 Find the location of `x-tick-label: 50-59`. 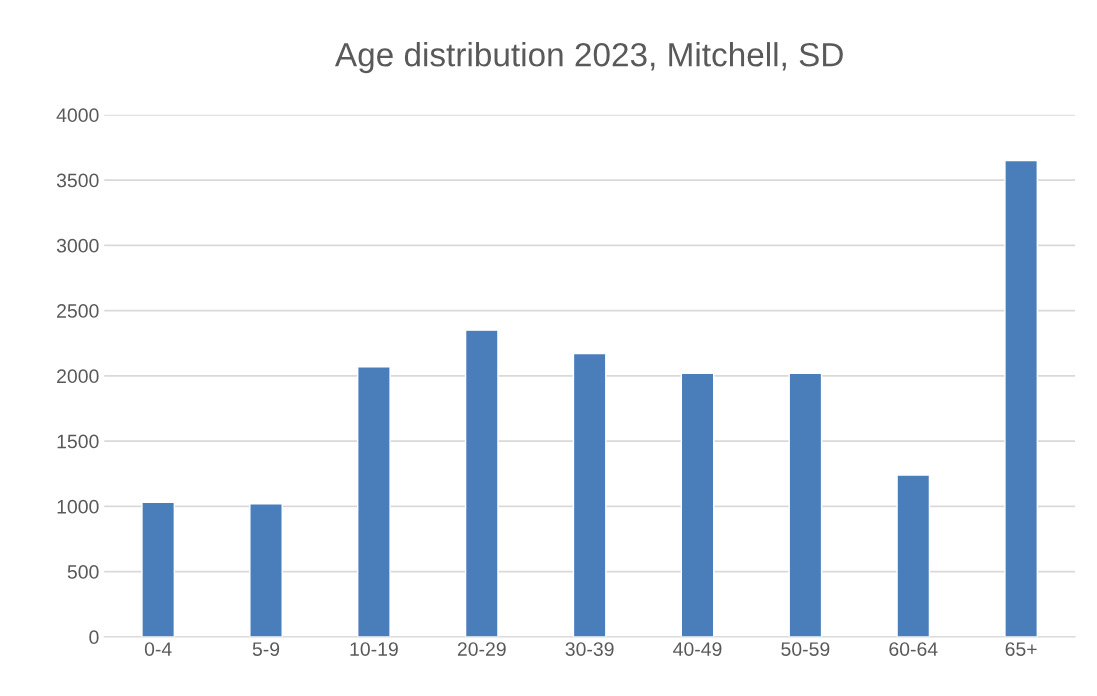

x-tick-label: 50-59 is located at coordinates (805, 649).